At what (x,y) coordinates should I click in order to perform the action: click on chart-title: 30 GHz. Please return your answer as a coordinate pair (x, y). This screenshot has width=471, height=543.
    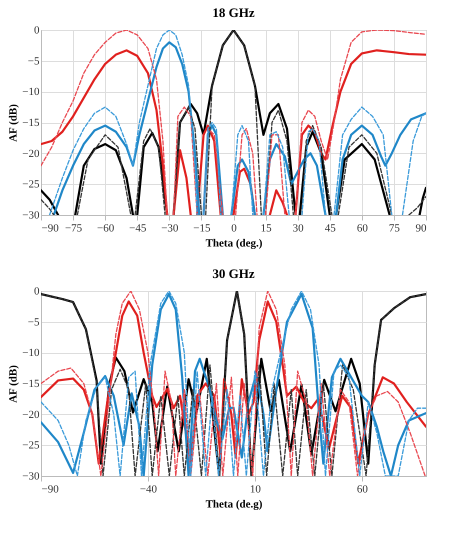
    Looking at the image, I should click on (233, 273).